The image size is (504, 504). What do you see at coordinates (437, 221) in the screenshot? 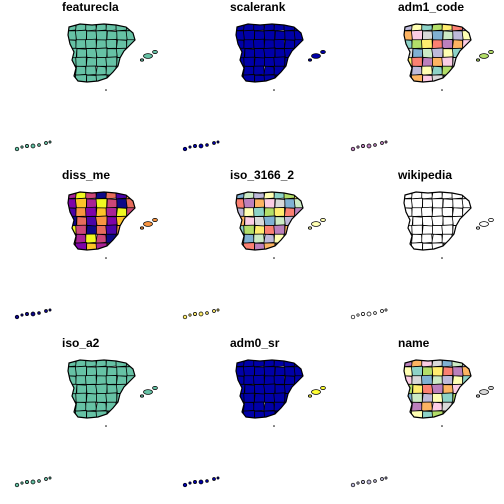
I see `country-border` at bounding box center [437, 221].